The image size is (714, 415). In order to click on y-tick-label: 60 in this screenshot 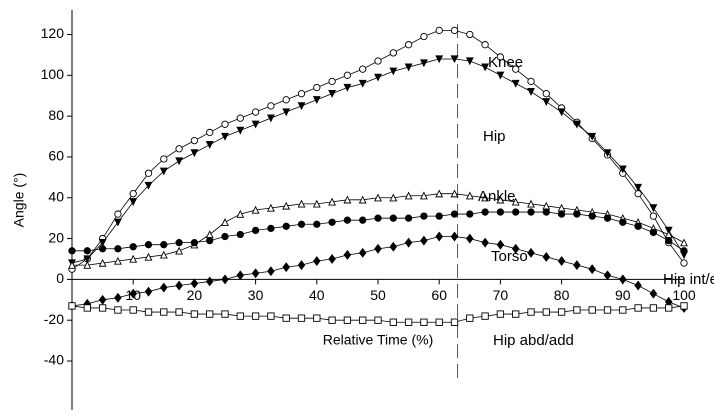, I will do `click(56, 156)`.